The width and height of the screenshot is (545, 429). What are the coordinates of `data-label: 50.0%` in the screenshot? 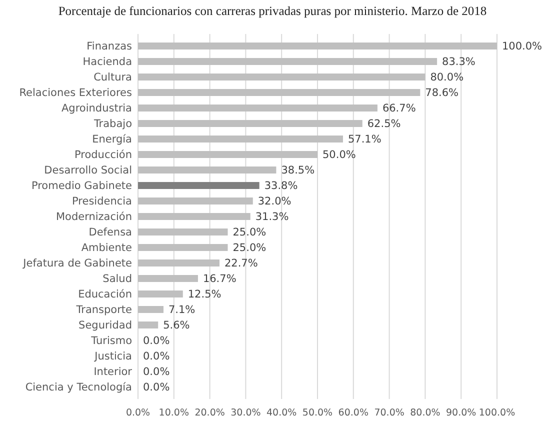 It's located at (339, 155).